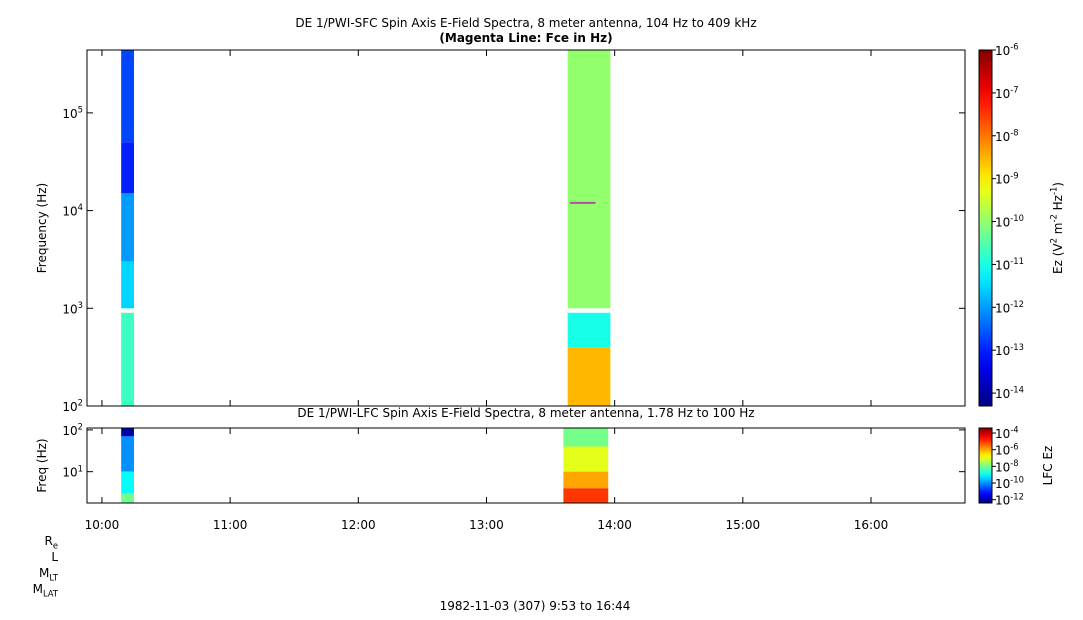 This screenshot has height=620, width=1083. Describe the element at coordinates (985, 465) in the screenshot. I see `colorbar` at that location.